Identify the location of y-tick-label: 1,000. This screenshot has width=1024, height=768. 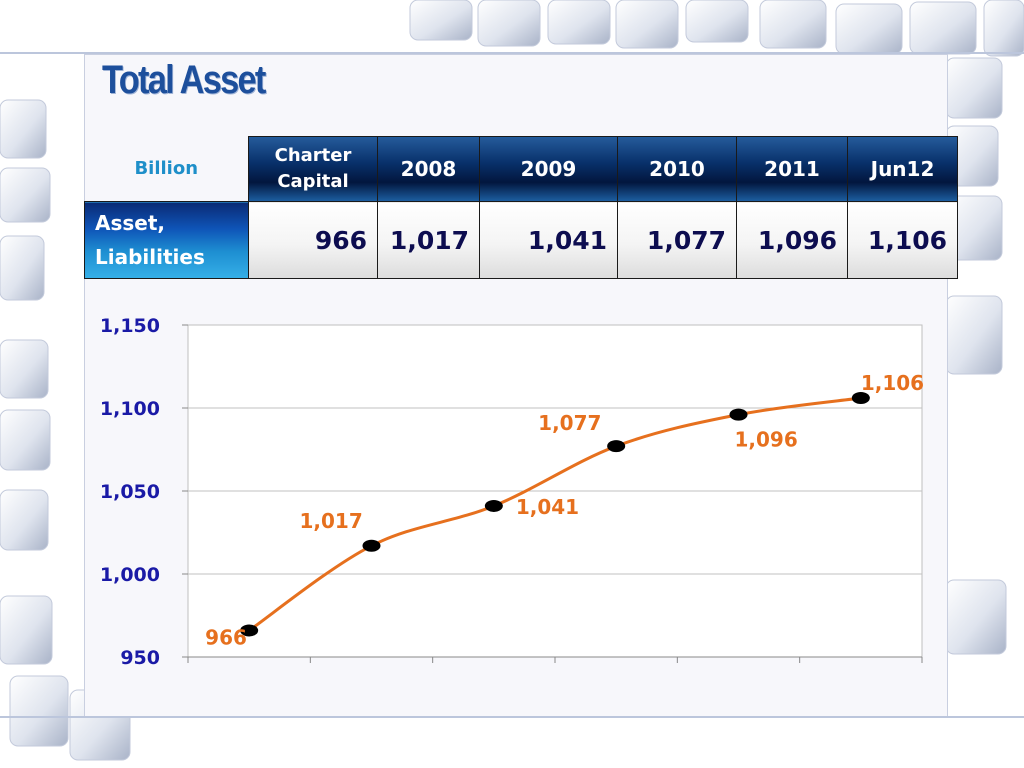
(130, 575).